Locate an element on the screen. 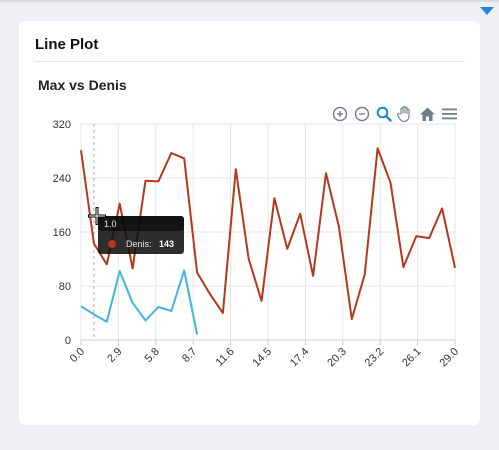 This screenshot has height=450, width=499. home-icon is located at coordinates (427, 114).